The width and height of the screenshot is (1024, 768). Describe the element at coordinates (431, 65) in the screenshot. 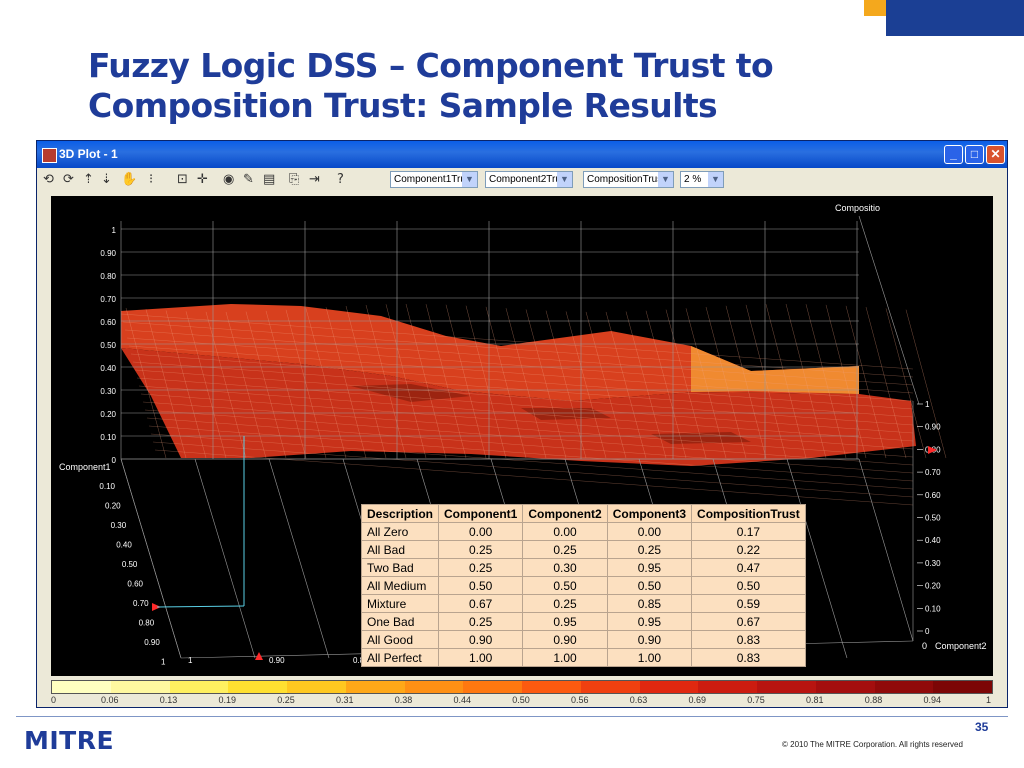

I see `slide-title-line1: Fuzzy Logic DSS – Component Trust to` at that location.